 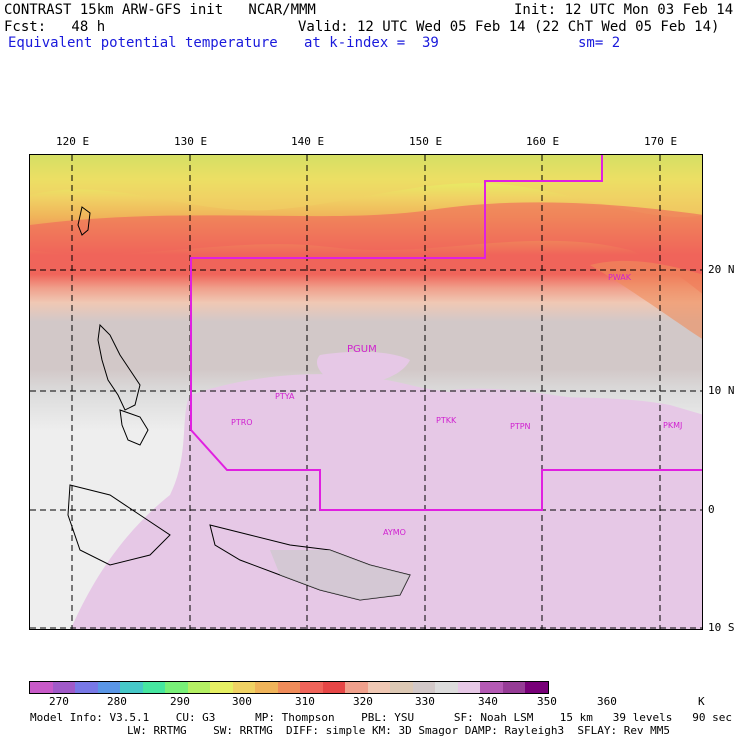 What do you see at coordinates (363, 701) in the screenshot?
I see `colorbar-label-320: 320` at bounding box center [363, 701].